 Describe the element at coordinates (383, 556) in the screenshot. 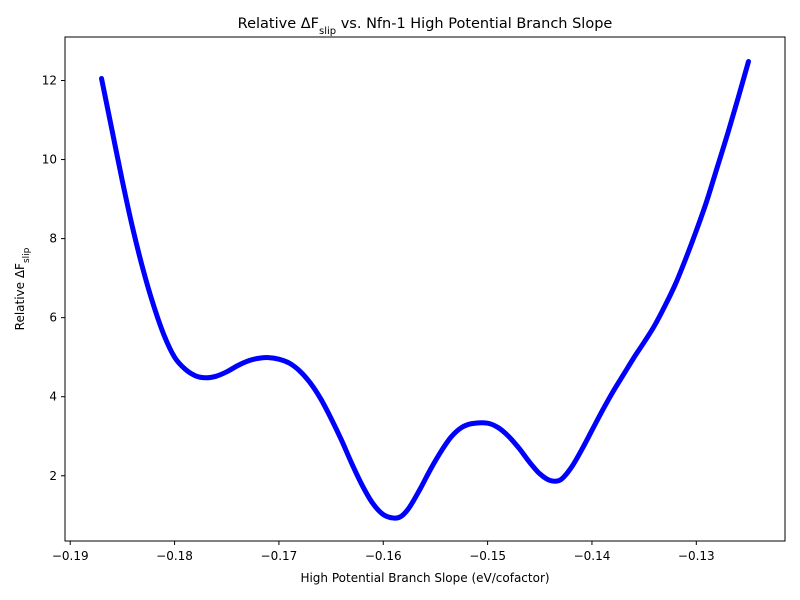

I see `x-tick-label: −0.16` at that location.